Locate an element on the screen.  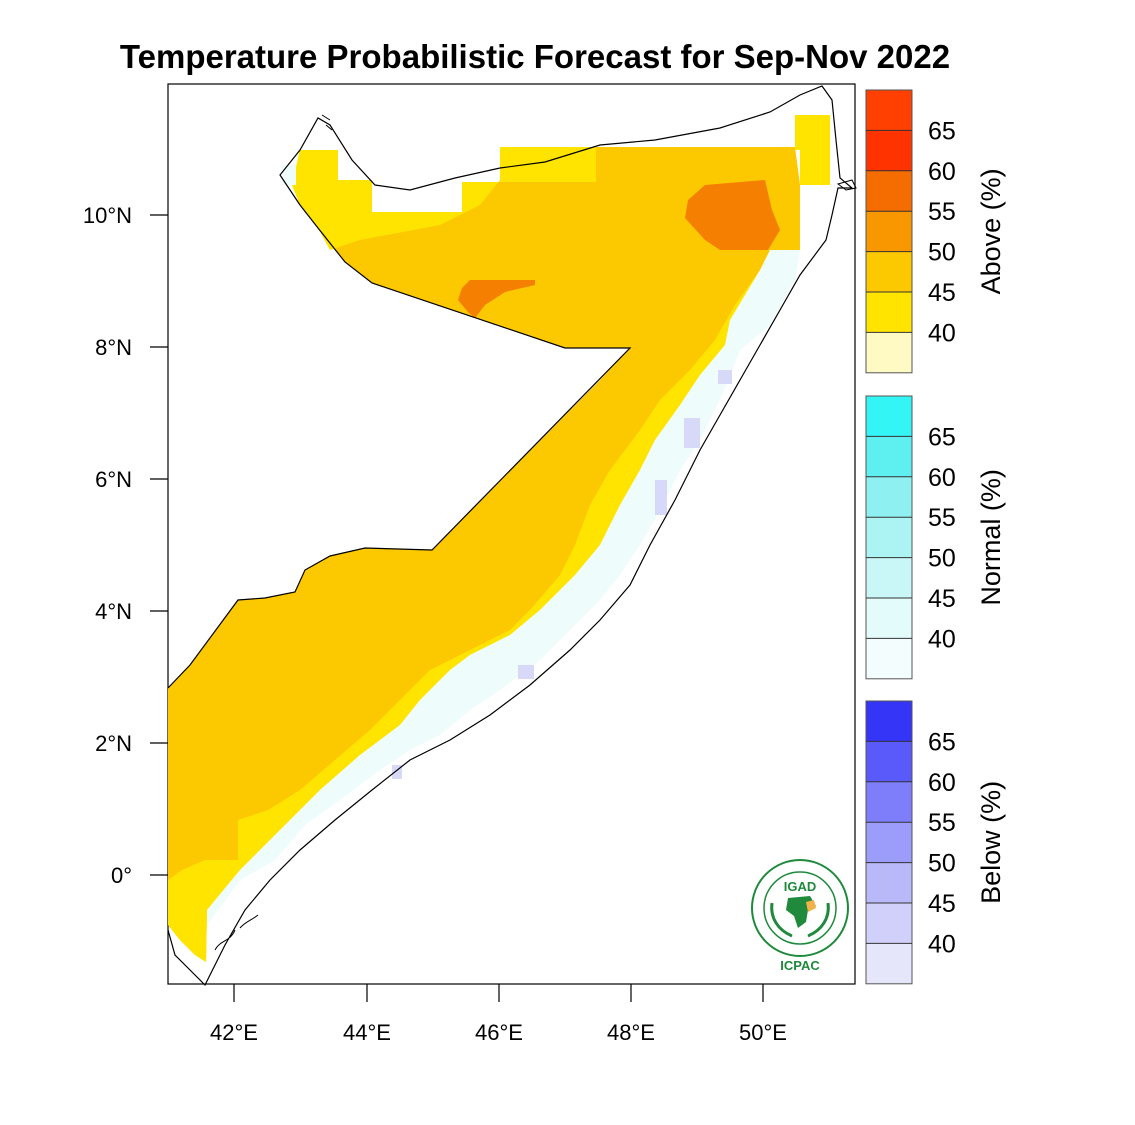
lon-label: 46°E is located at coordinates (499, 1032).